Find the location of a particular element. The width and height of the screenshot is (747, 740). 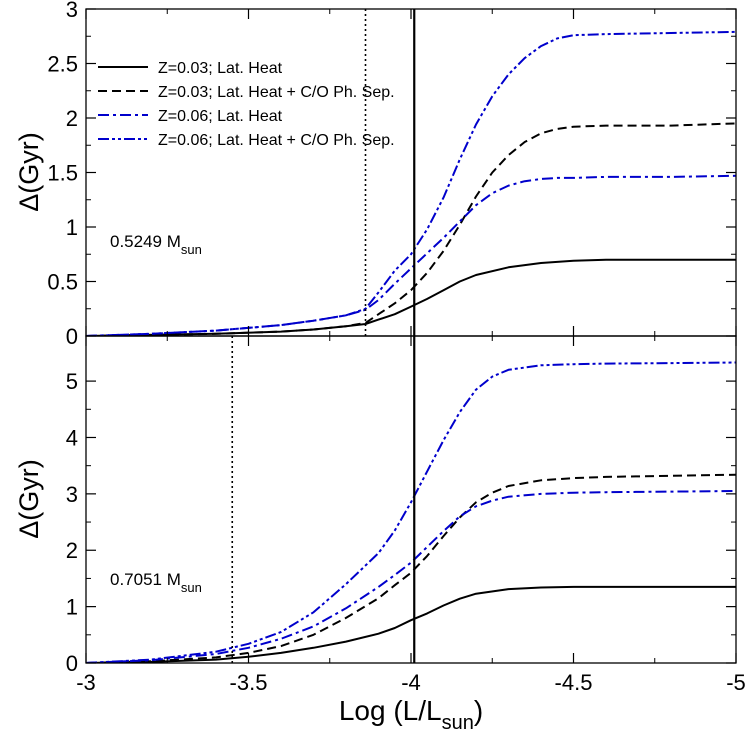

x-axis-label-sub: sun is located at coordinates (458, 723).